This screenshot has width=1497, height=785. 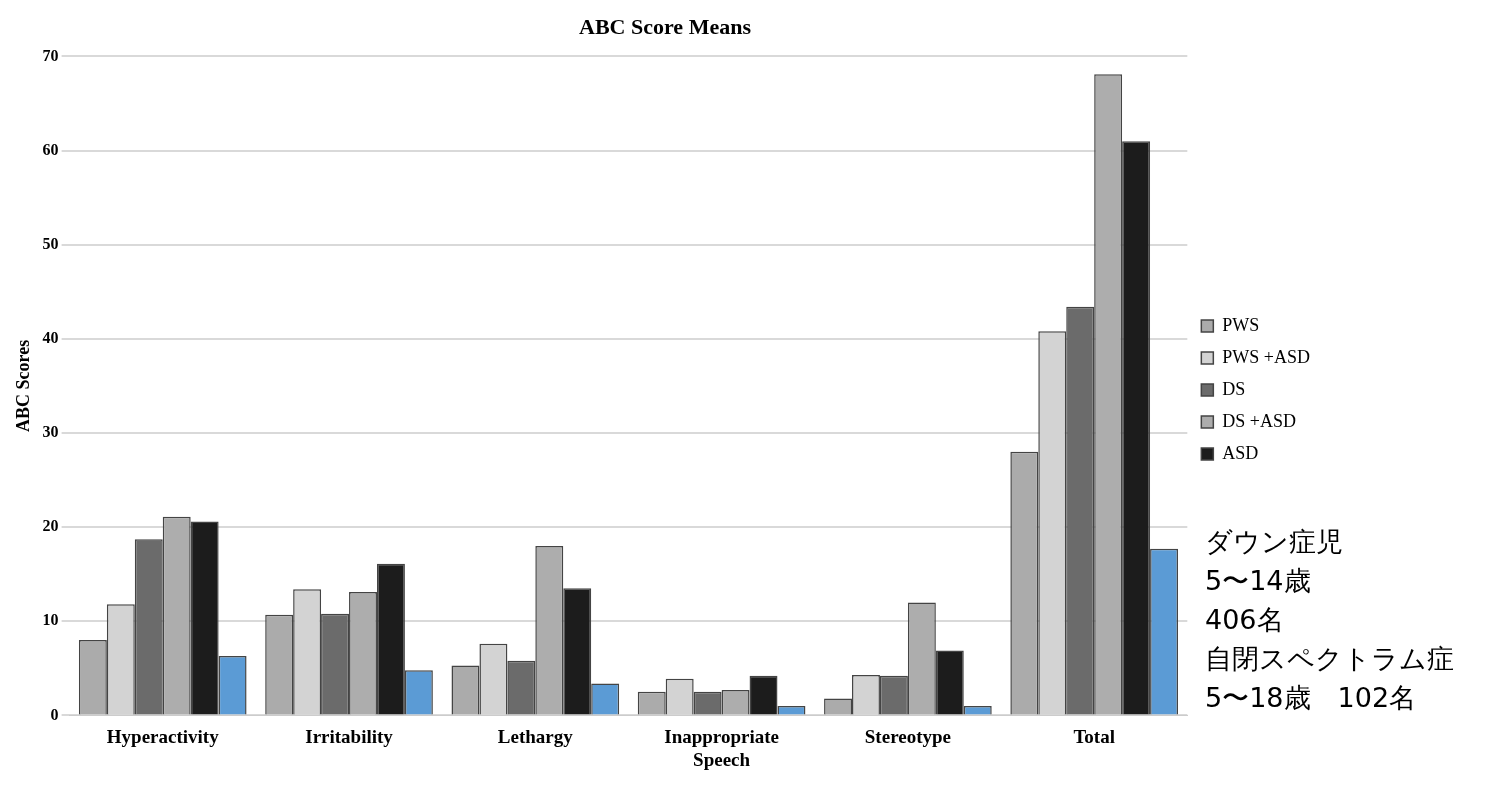 I want to click on y-tick-label: 60, so click(x=50, y=149).